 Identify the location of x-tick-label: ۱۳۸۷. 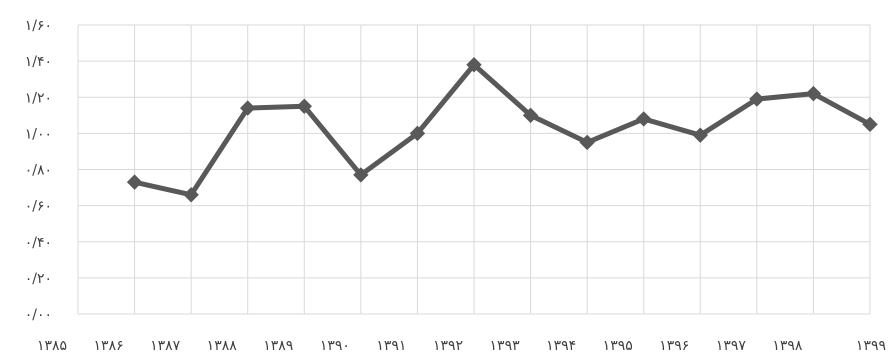
(165, 346).